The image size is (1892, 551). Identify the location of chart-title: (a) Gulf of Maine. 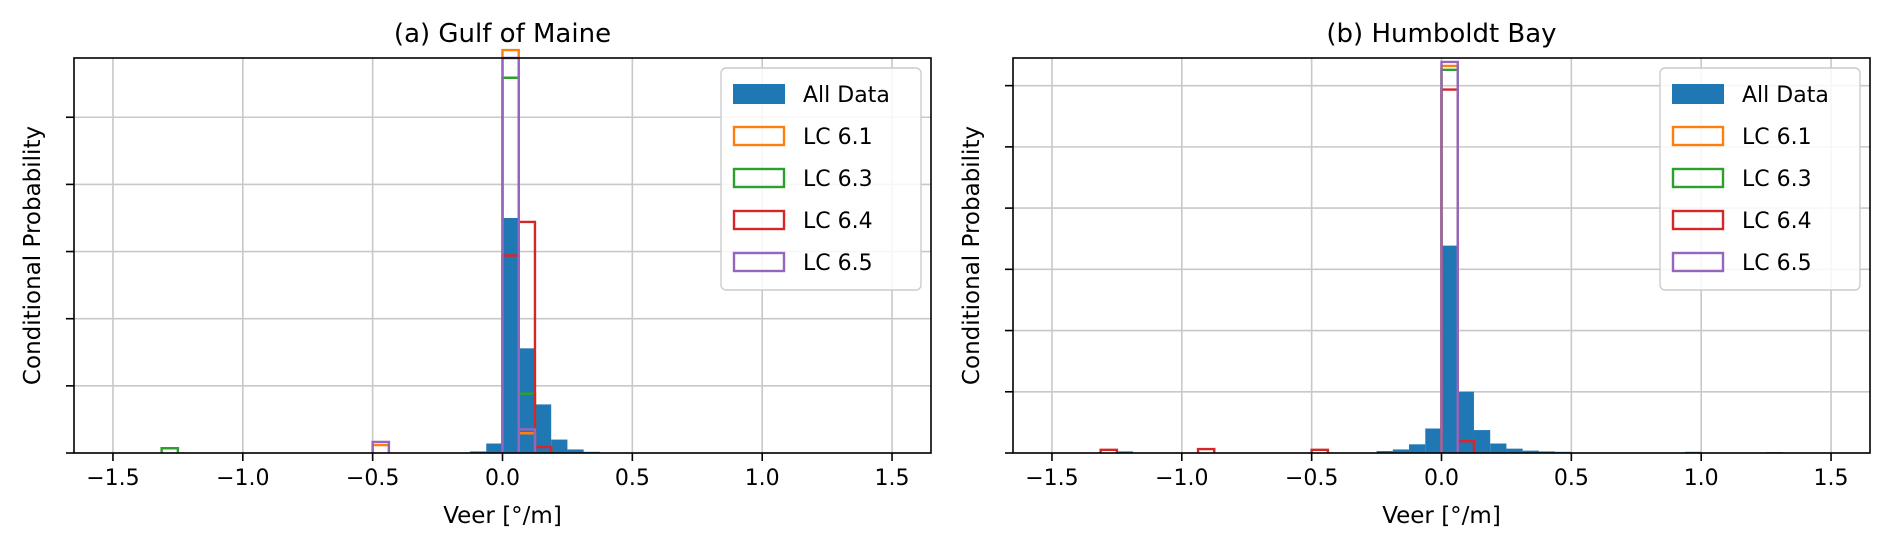
(502, 34).